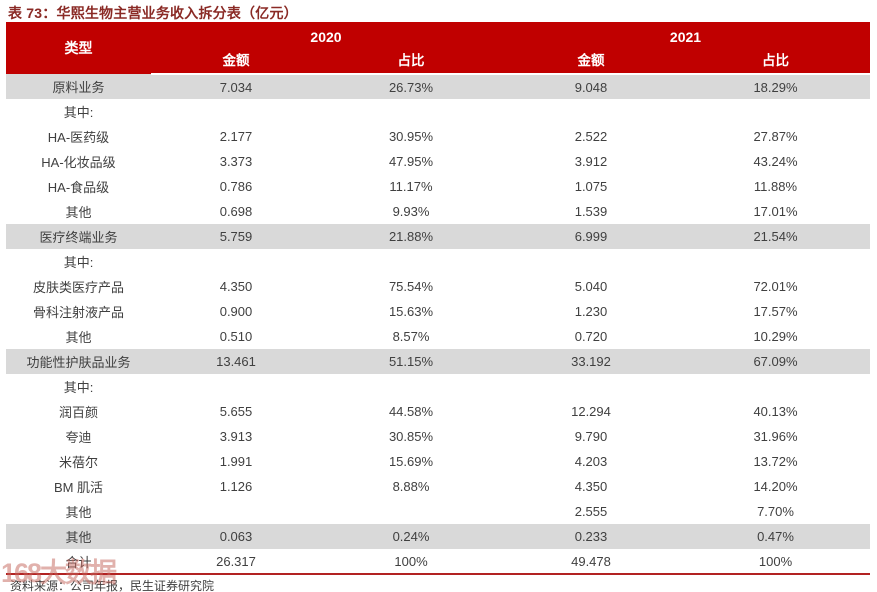 Image resolution: width=877 pixels, height=592 pixels. Describe the element at coordinates (438, 511) in the screenshot. I see `table-row: 其他 2.555 7.70%` at that location.